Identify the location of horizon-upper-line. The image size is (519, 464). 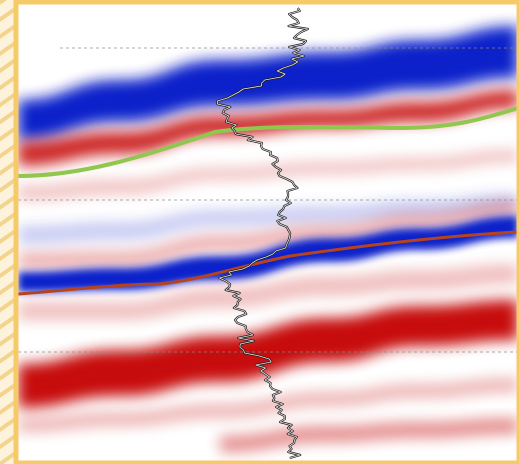
(268, 142).